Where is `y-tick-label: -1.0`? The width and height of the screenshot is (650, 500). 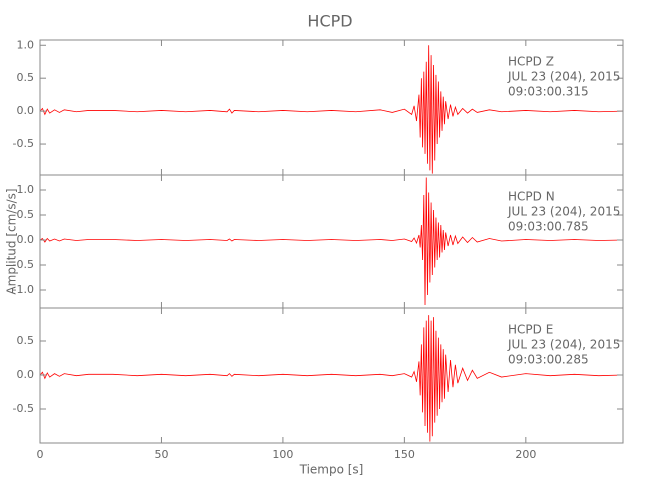
y-tick-label: -1.0 is located at coordinates (23, 289).